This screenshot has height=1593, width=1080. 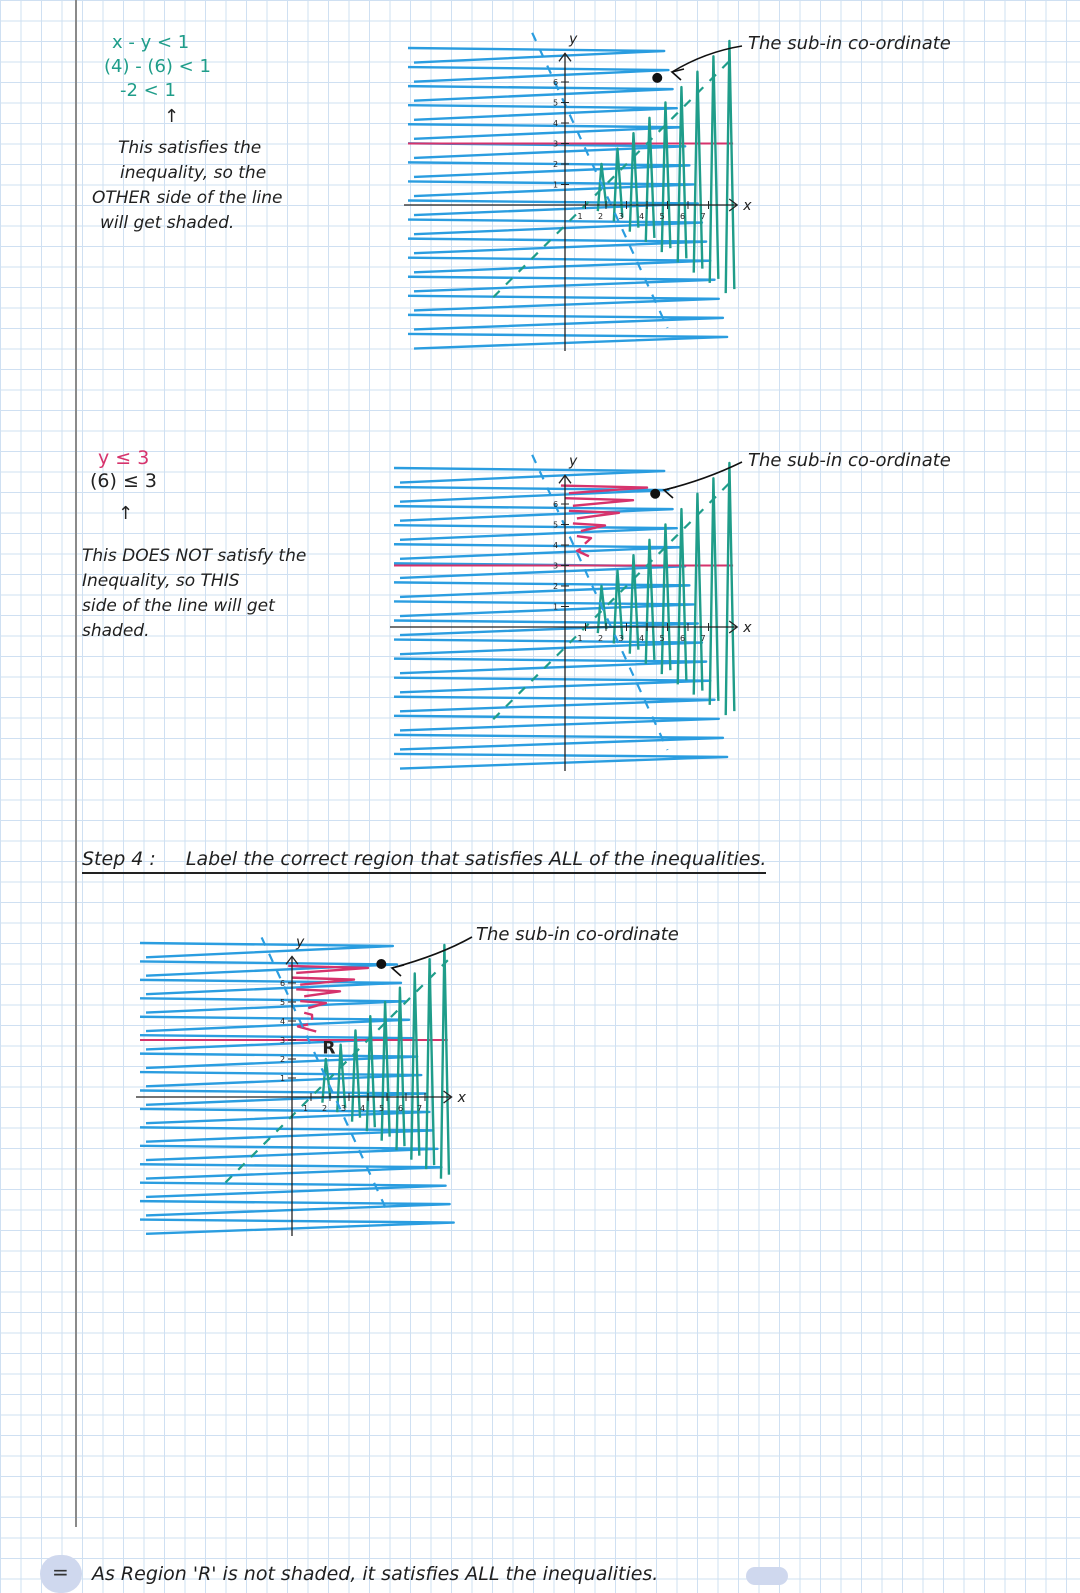 I want to click on note-2-line: shaded., so click(x=116, y=631).